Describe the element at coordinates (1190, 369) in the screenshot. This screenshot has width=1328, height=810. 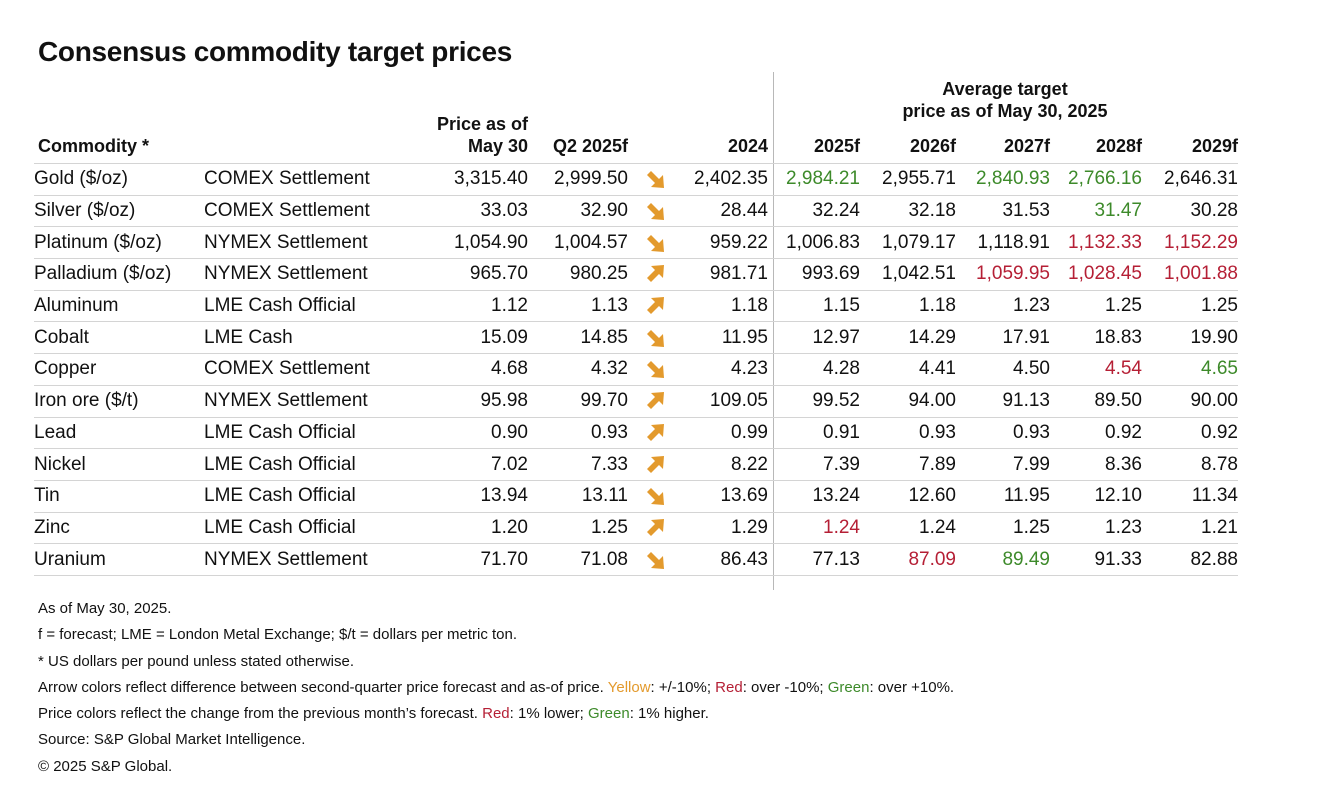
I see `forecast-2029-cell: 4.65` at that location.